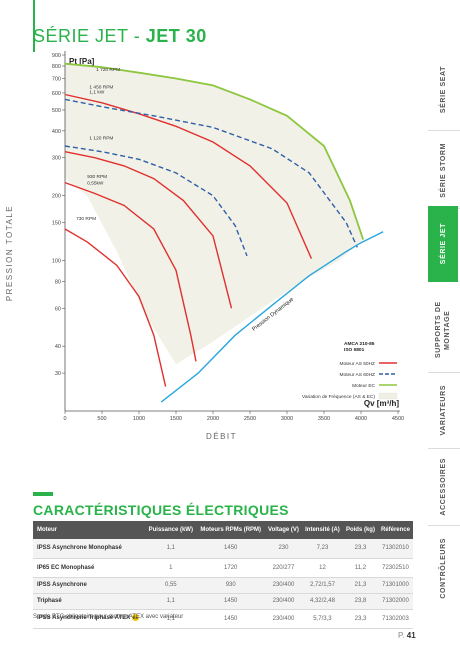  What do you see at coordinates (58, 282) in the screenshot?
I see `y-tick-label: 80` at bounding box center [58, 282].